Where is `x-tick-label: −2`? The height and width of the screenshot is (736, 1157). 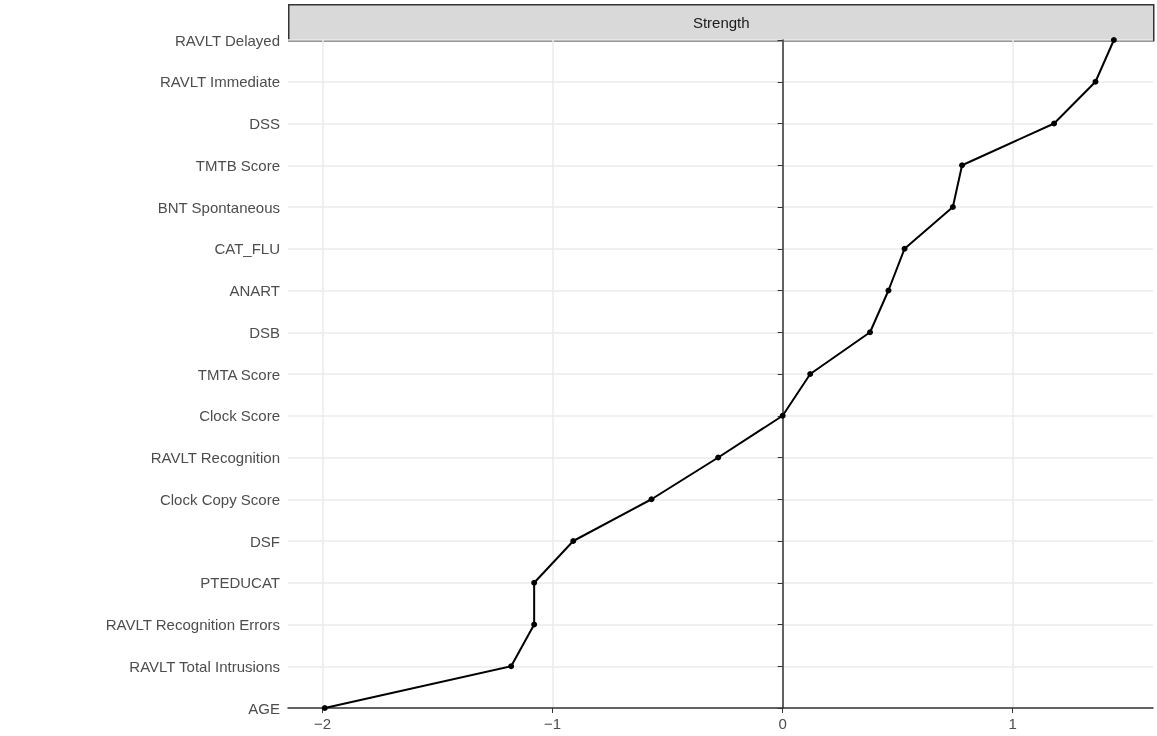 x-tick-label: −2 is located at coordinates (322, 723).